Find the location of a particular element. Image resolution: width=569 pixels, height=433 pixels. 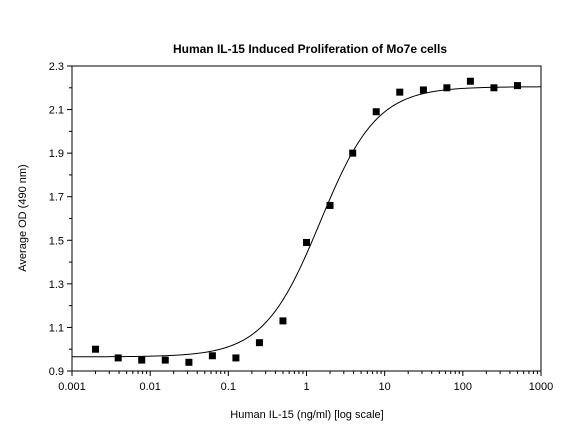

x-axis-label: Human IL-15 (ng/ml) [log scale] is located at coordinates (306, 415).